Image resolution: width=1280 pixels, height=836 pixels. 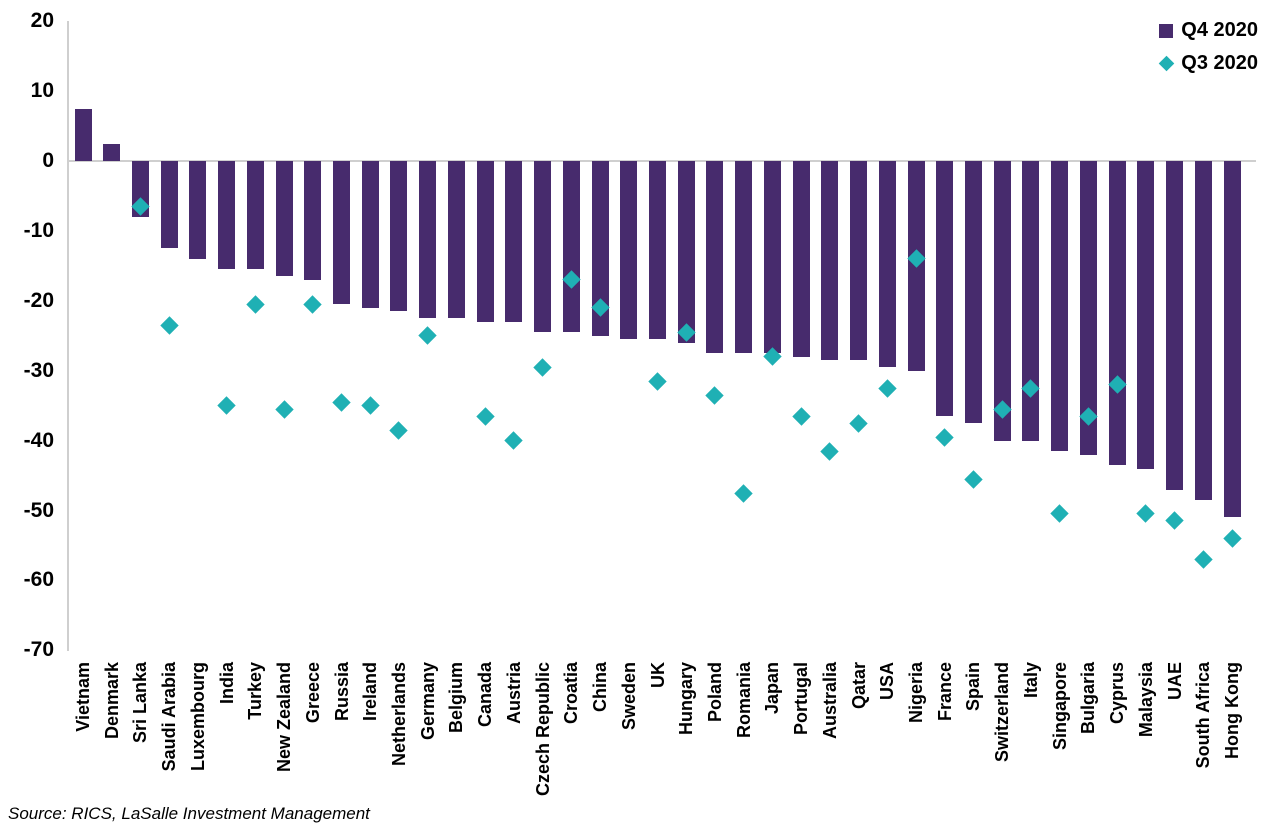 What do you see at coordinates (1232, 538) in the screenshot?
I see `marker-hong-kong` at bounding box center [1232, 538].